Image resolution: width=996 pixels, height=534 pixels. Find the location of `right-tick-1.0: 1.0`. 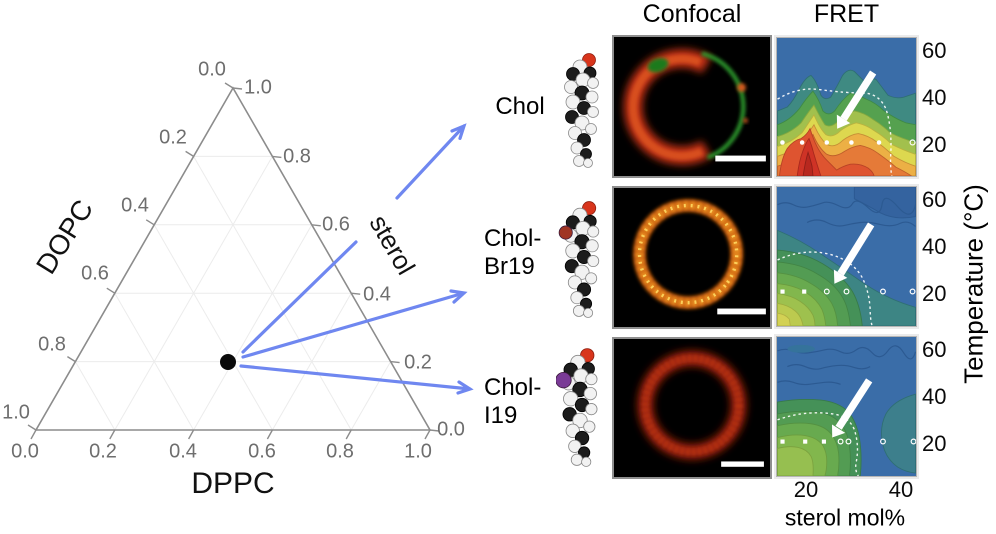

right-tick-1.0: 1.0 is located at coordinates (258, 87).